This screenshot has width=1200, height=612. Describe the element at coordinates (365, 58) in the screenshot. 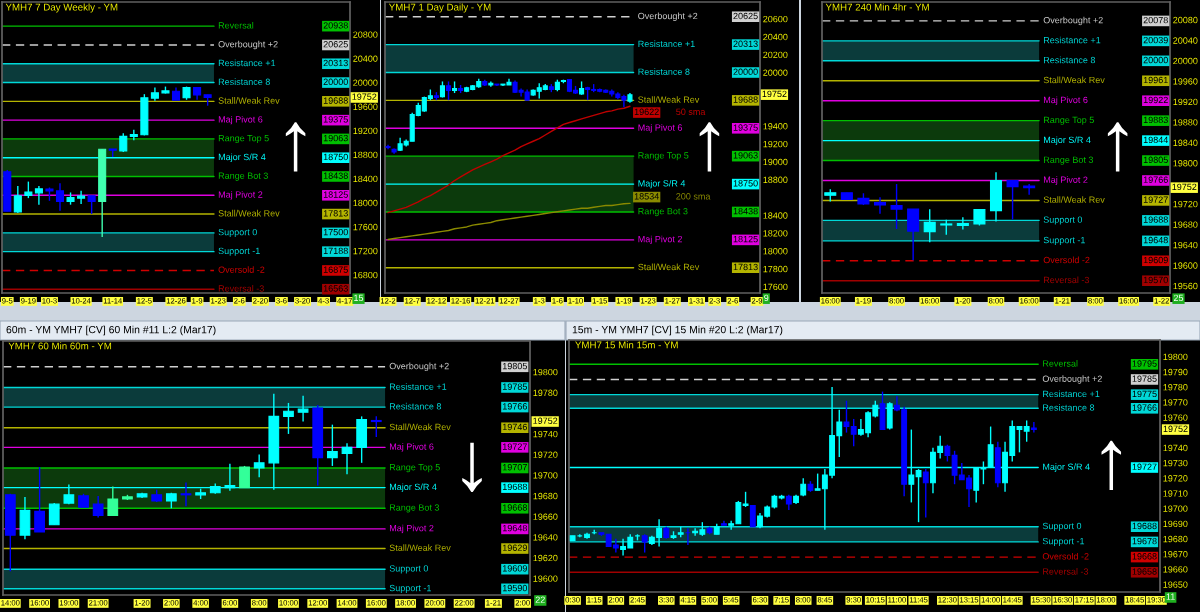

I see `y-tick-label: 20400` at that location.